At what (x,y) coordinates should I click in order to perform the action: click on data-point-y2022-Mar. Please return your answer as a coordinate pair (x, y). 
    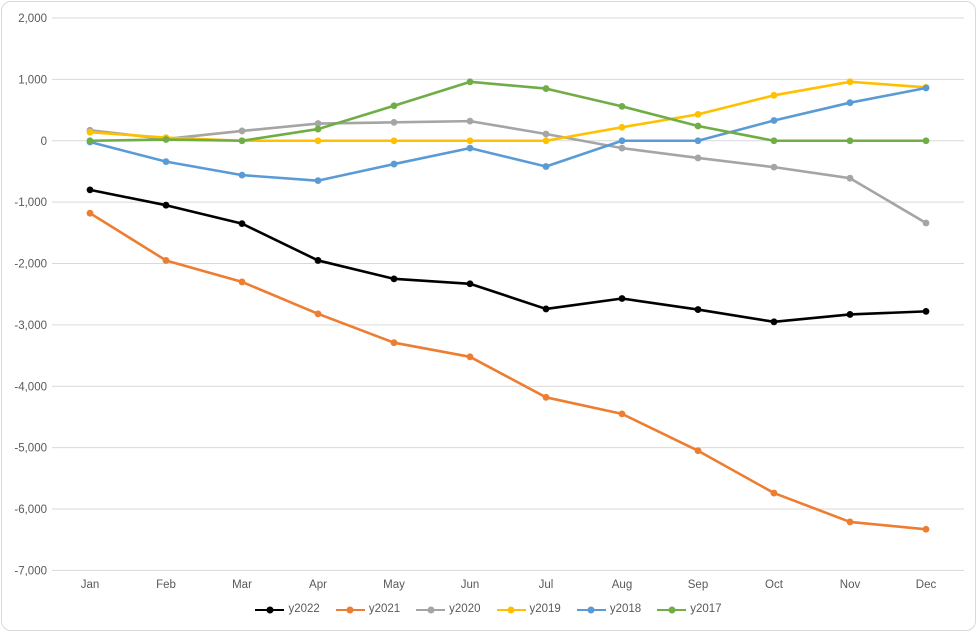
    Looking at the image, I should click on (242, 224).